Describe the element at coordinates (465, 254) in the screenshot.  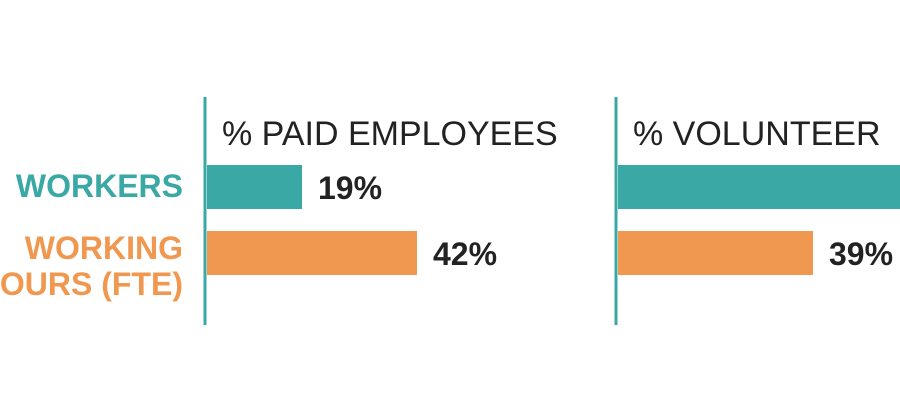
I see `value-label: 42%` at that location.